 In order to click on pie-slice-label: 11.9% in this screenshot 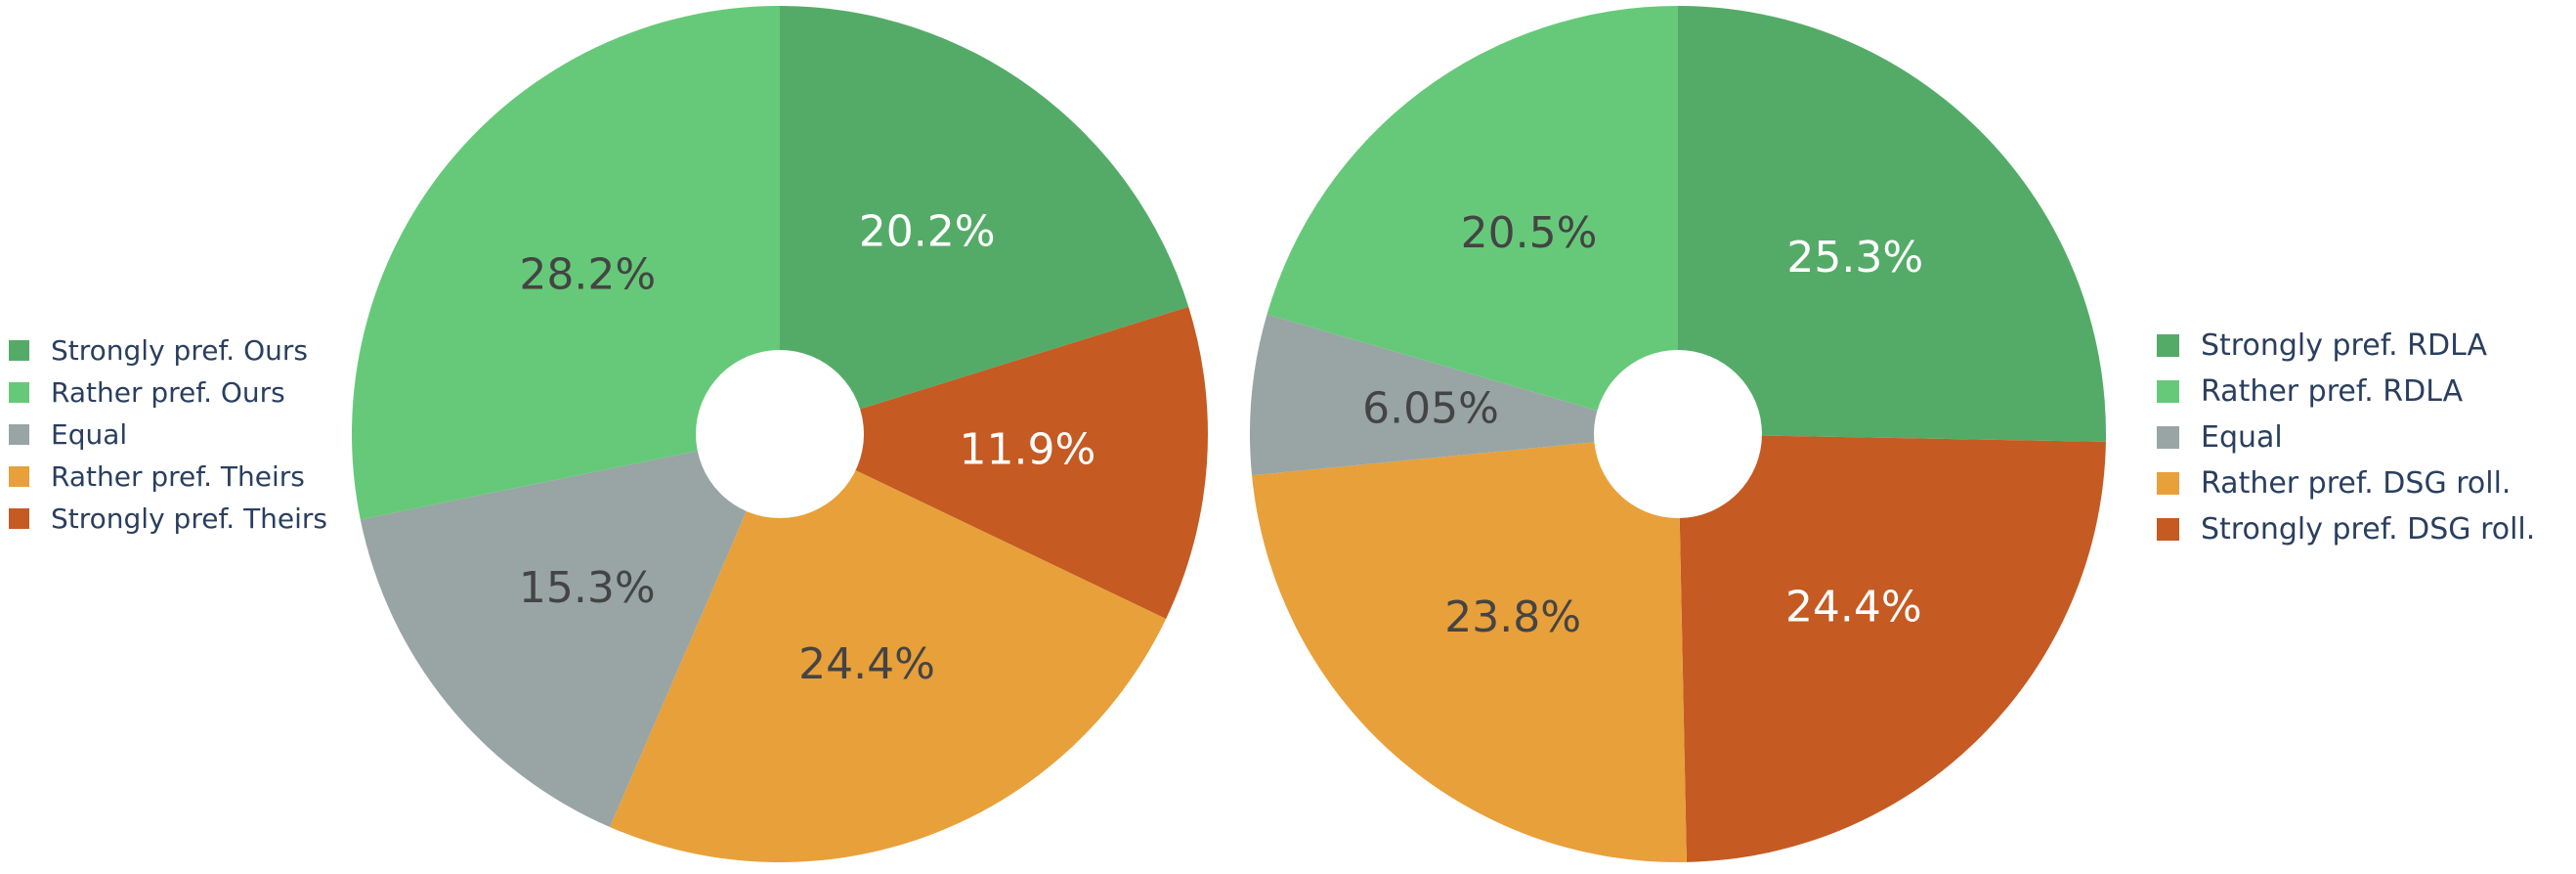, I will do `click(1027, 449)`.